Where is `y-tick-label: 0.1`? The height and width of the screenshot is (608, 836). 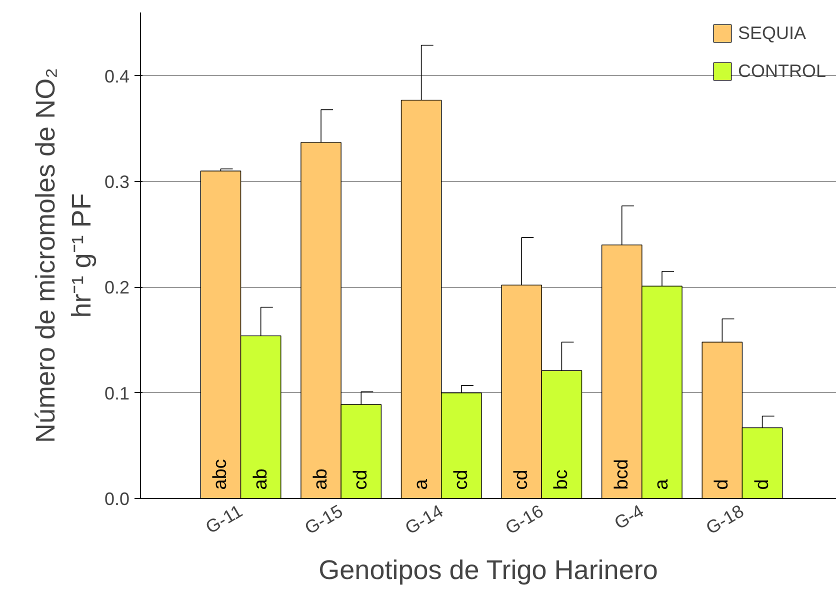
y-tick-label: 0.1 is located at coordinates (117, 393).